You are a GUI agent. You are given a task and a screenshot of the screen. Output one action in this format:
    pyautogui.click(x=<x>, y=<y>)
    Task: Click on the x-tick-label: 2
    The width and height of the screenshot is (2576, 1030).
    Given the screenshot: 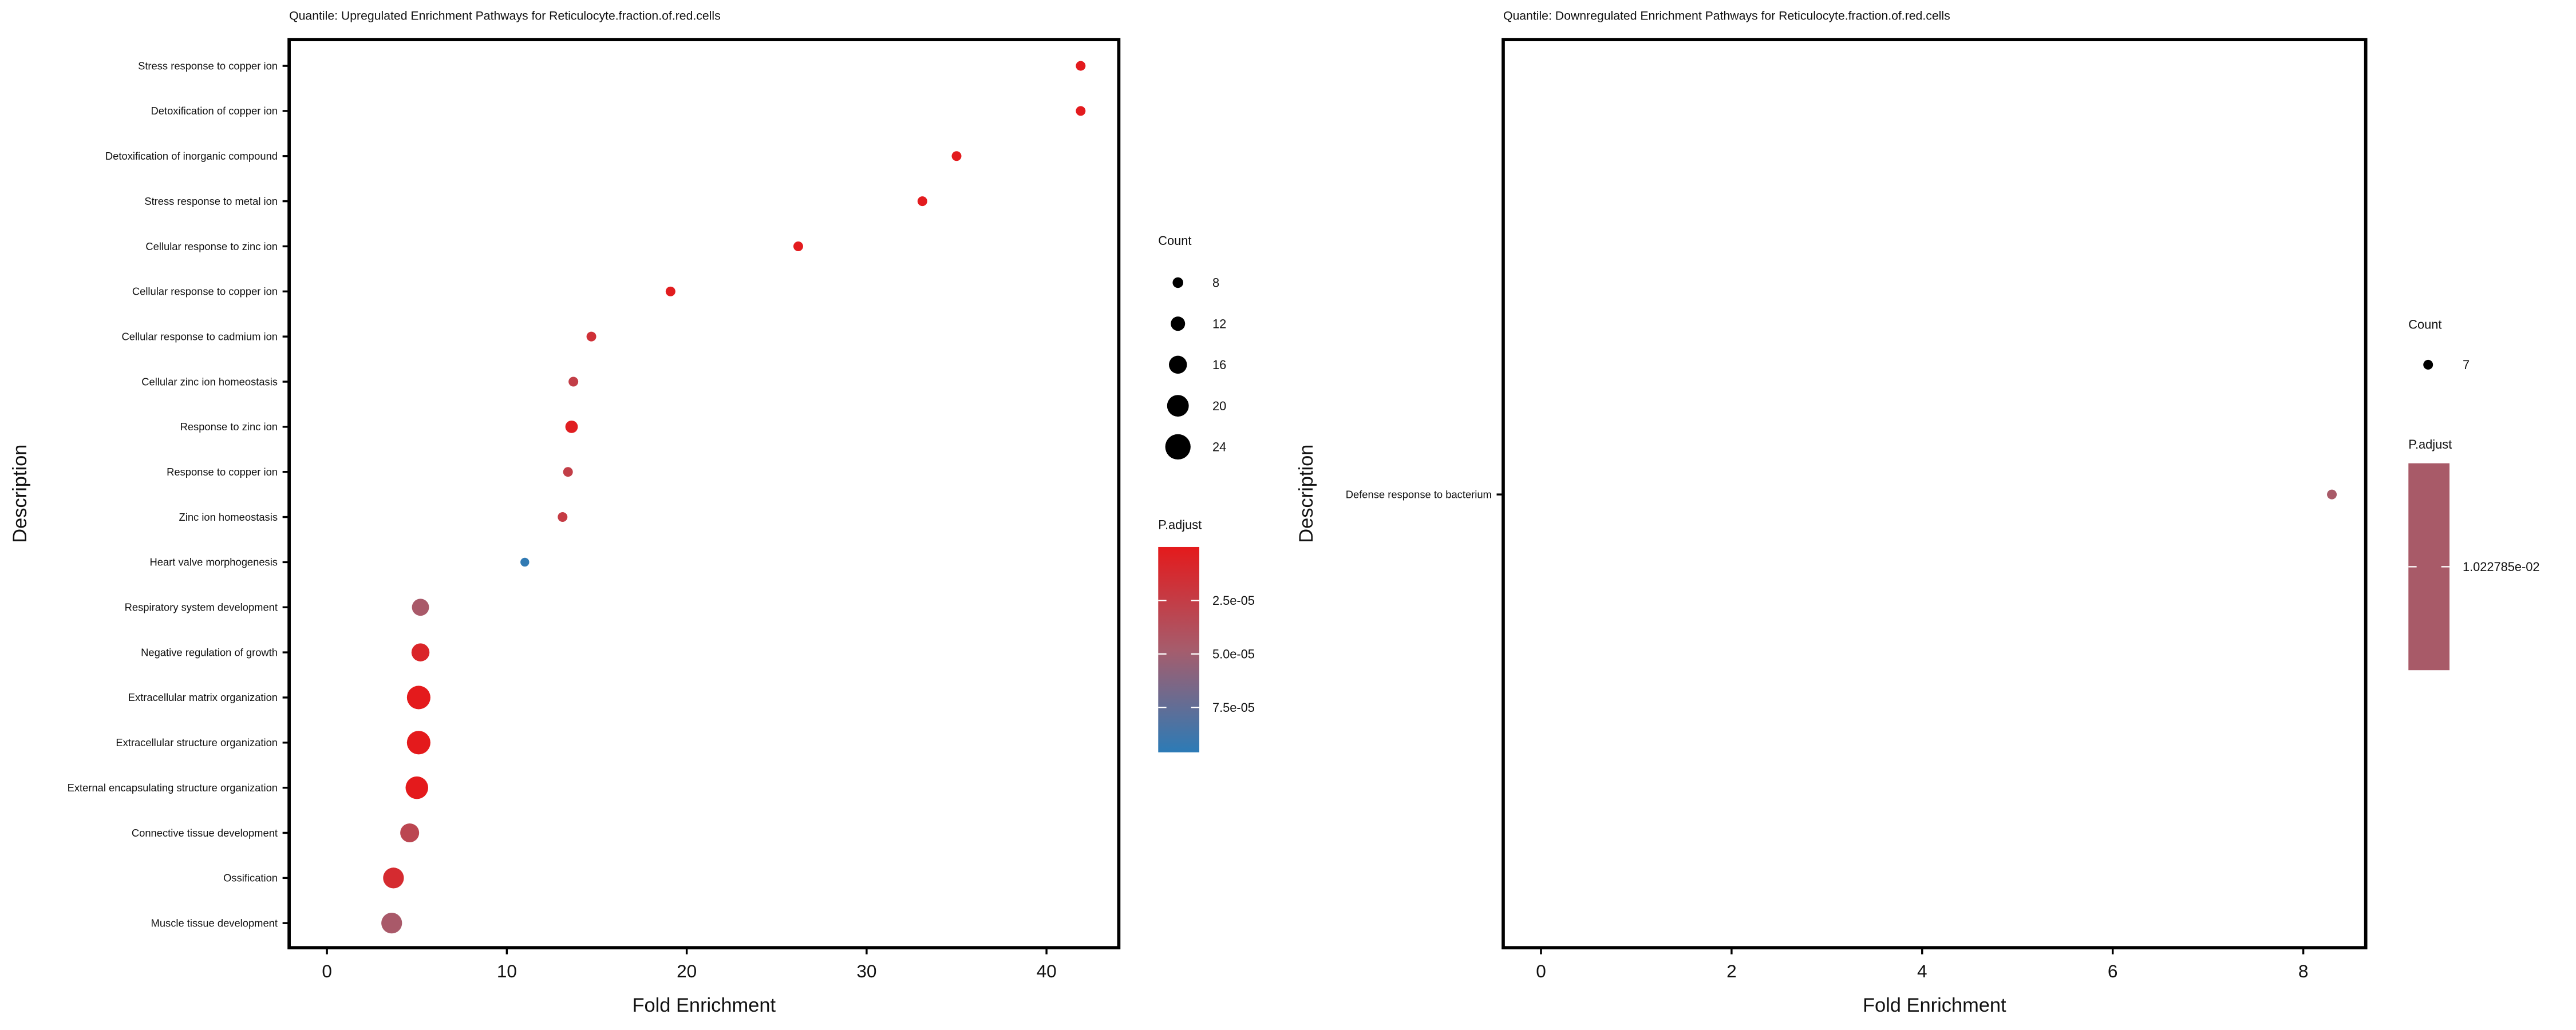 What is the action you would take?
    pyautogui.click(x=1731, y=971)
    